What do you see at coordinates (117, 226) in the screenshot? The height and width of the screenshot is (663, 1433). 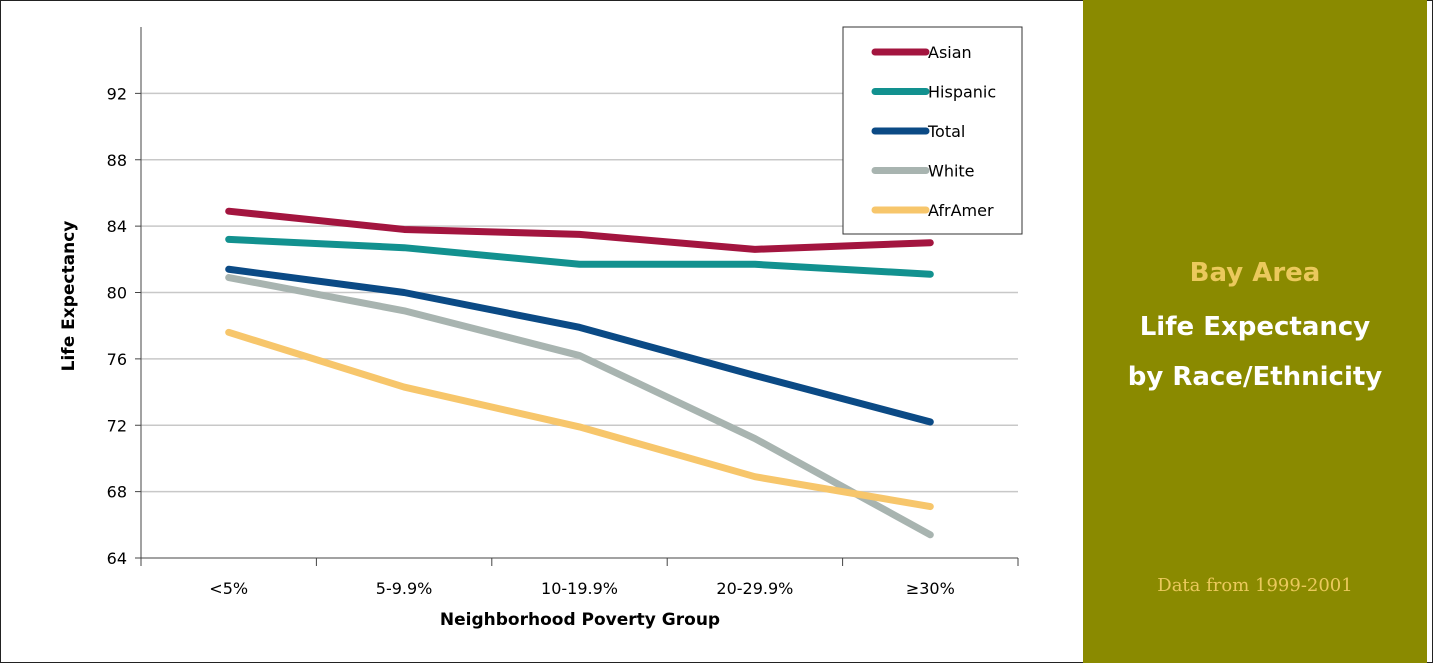 I see `y-tick-label: 84` at bounding box center [117, 226].